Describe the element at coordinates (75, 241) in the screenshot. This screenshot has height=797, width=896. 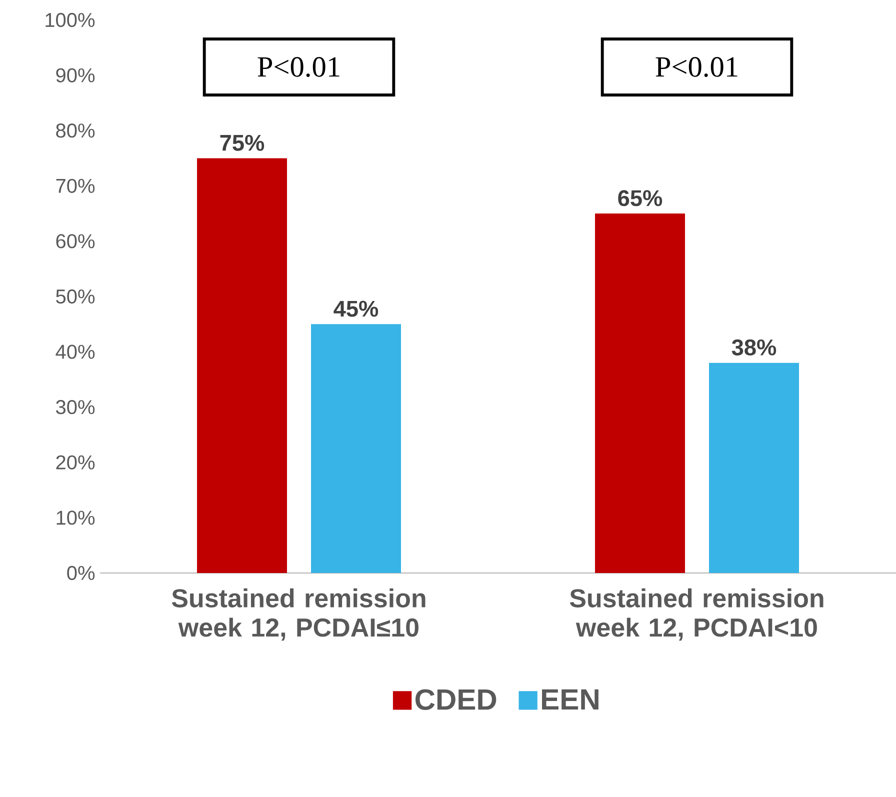
I see `y-tick-label: 60%` at that location.